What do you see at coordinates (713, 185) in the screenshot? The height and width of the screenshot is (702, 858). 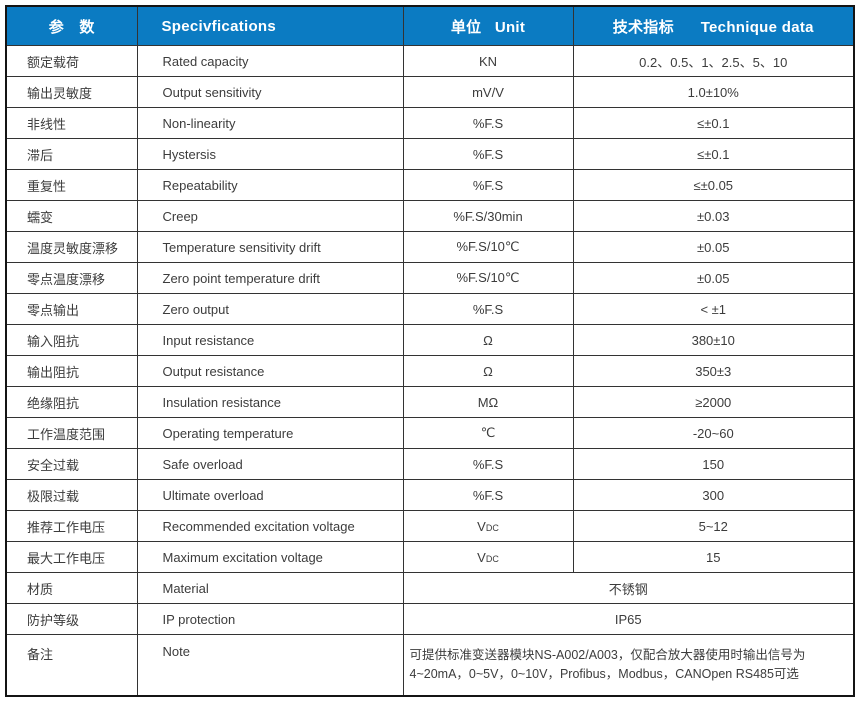 I see `technique-data-cell: ≤±0.05` at bounding box center [713, 185].